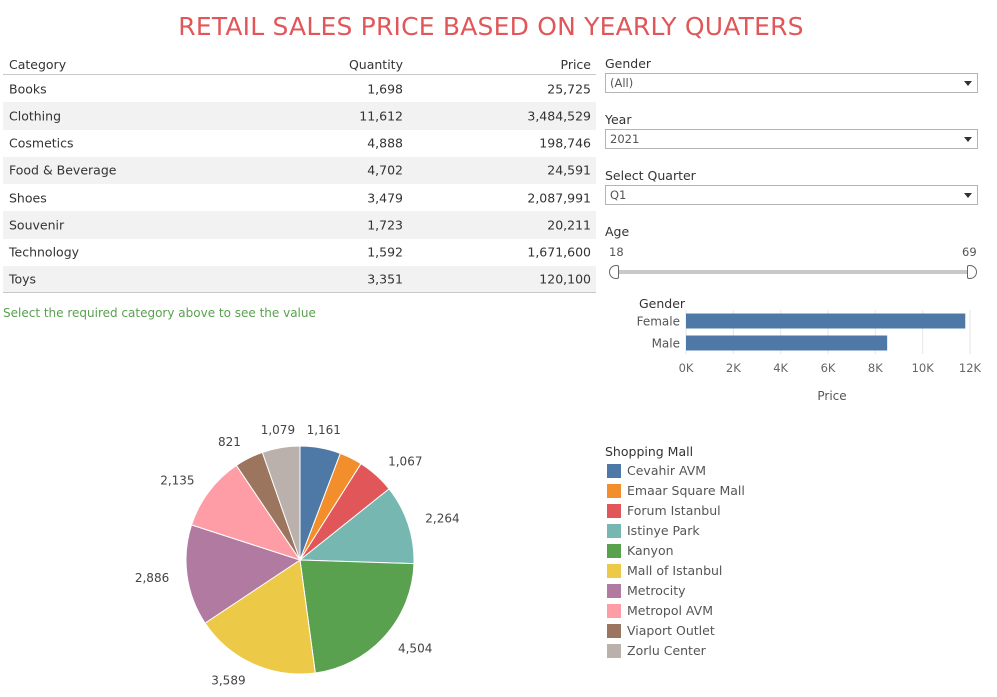 This screenshot has width=997, height=697. I want to click on legend-label: Zorlu Center, so click(666, 650).